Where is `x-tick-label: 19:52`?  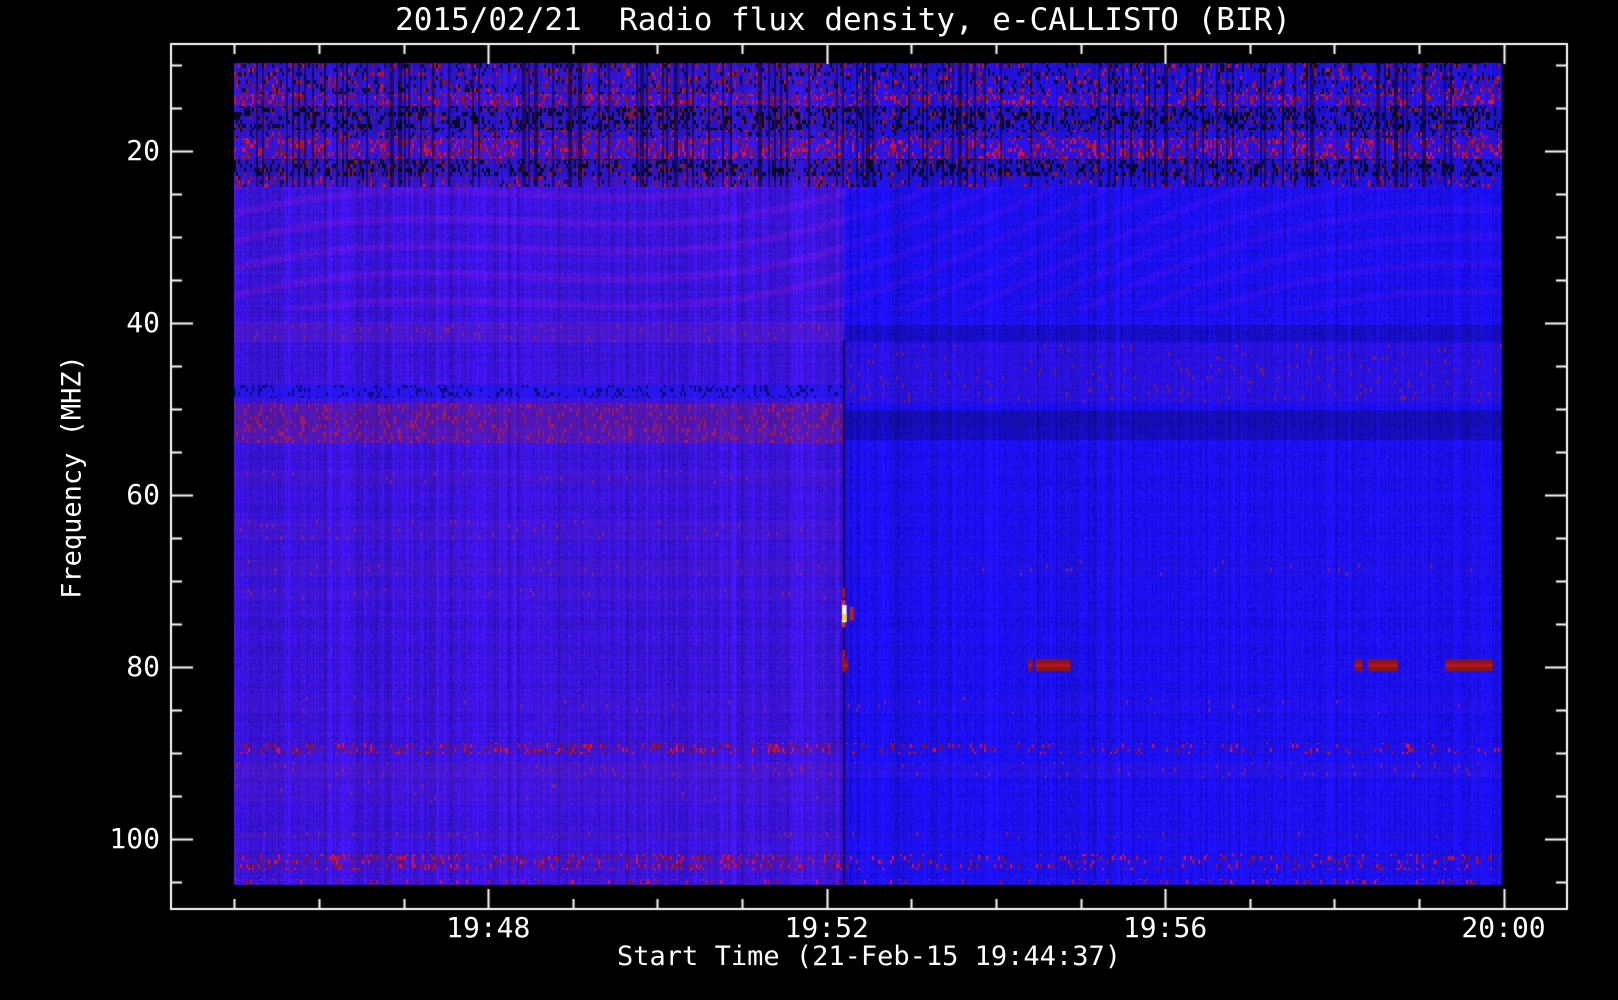 x-tick-label: 19:52 is located at coordinates (826, 927).